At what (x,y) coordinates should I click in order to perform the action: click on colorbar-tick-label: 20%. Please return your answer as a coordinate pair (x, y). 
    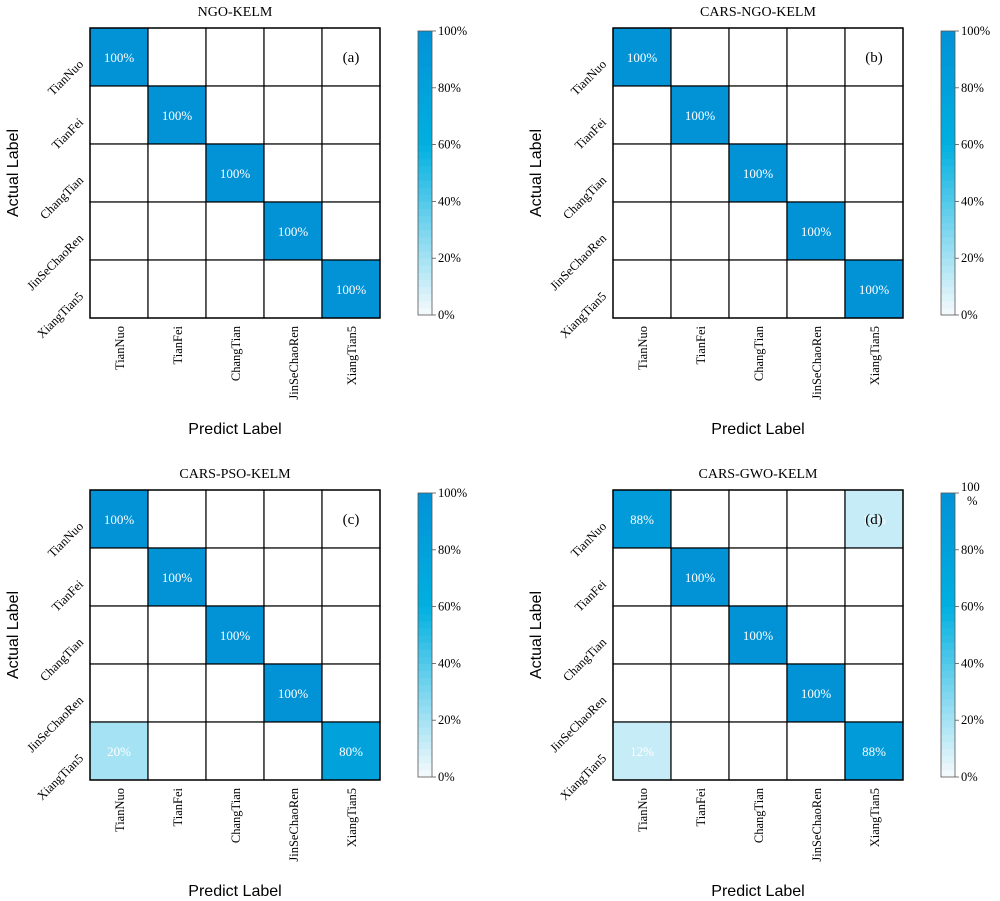
    Looking at the image, I should click on (449, 720).